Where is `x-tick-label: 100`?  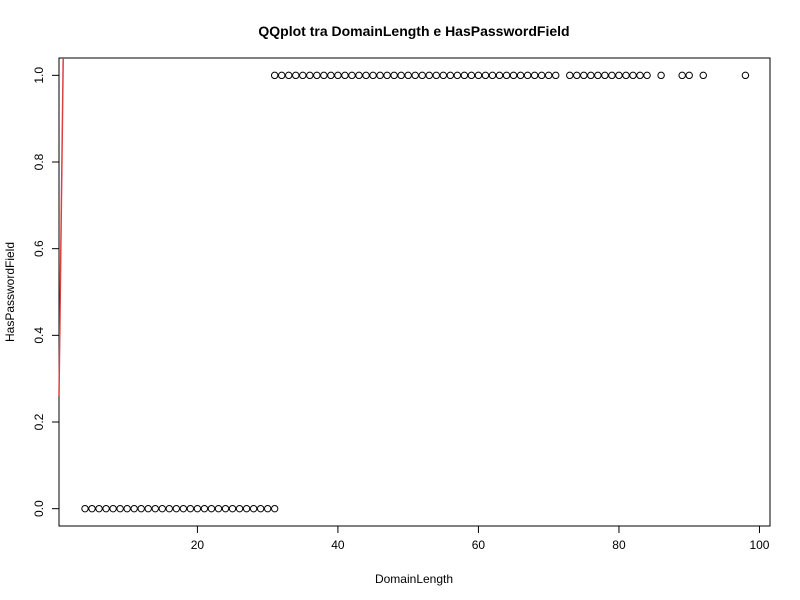
x-tick-label: 100 is located at coordinates (759, 545).